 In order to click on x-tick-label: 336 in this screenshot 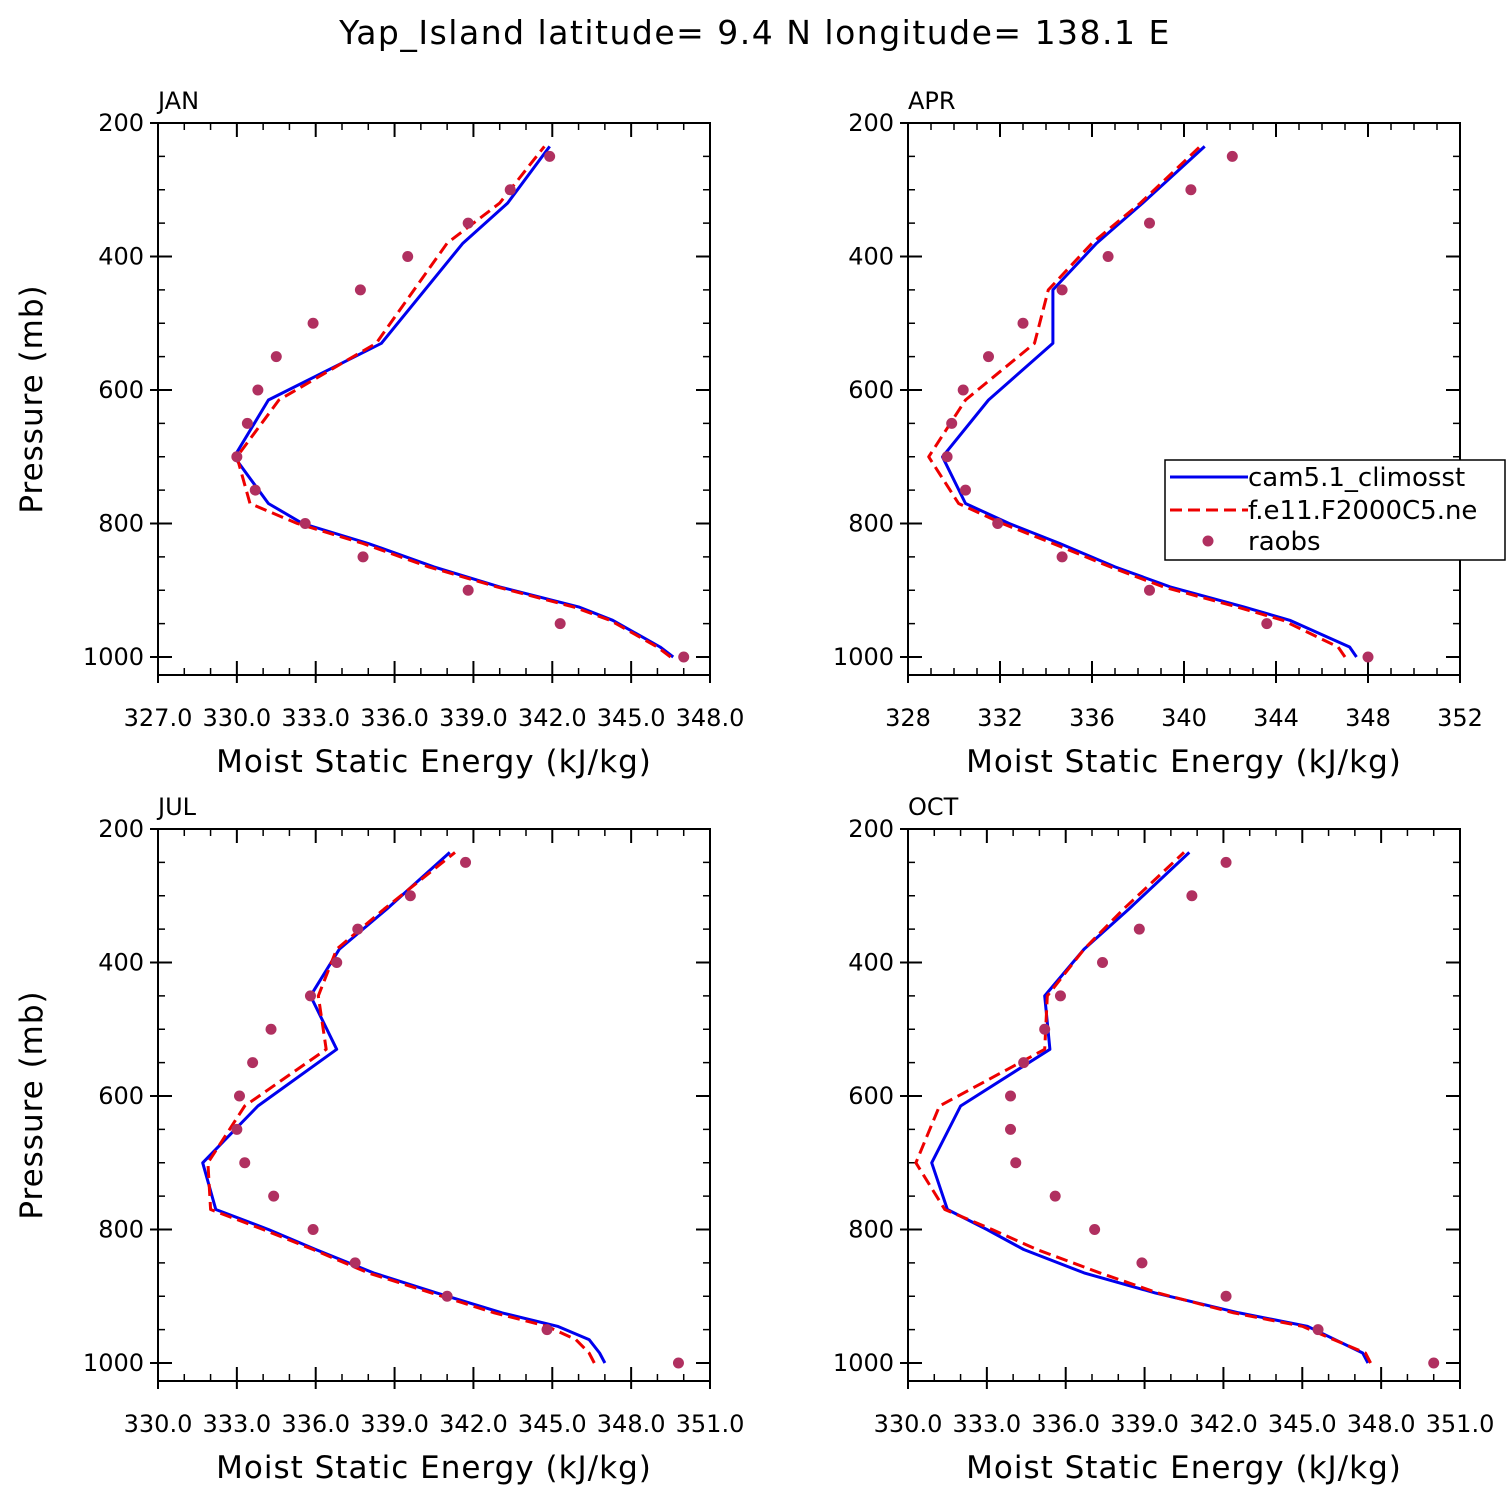, I will do `click(1092, 718)`.